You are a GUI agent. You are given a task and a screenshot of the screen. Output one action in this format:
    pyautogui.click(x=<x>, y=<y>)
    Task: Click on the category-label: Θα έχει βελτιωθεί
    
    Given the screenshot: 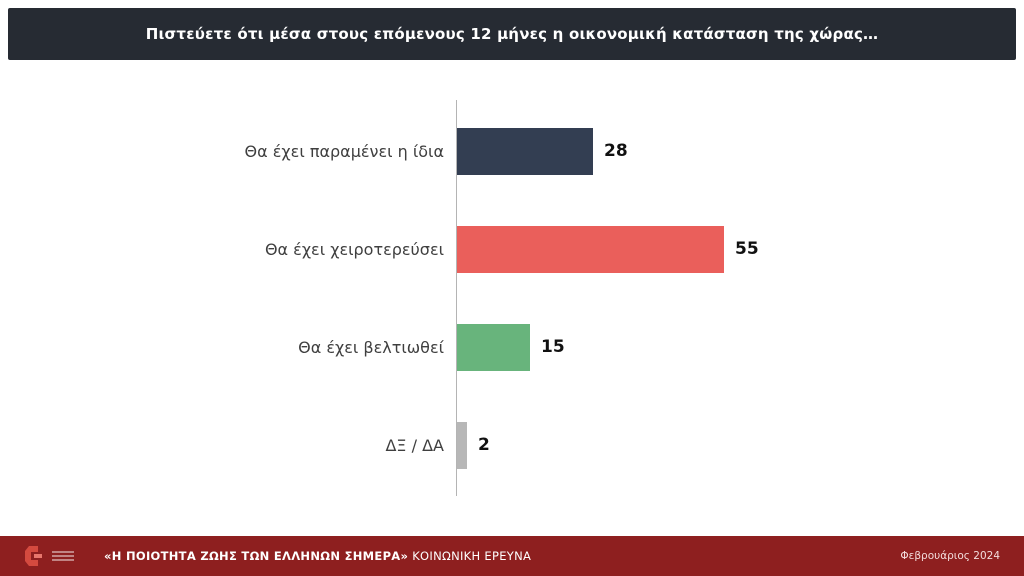 What is the action you would take?
    pyautogui.click(x=371, y=347)
    